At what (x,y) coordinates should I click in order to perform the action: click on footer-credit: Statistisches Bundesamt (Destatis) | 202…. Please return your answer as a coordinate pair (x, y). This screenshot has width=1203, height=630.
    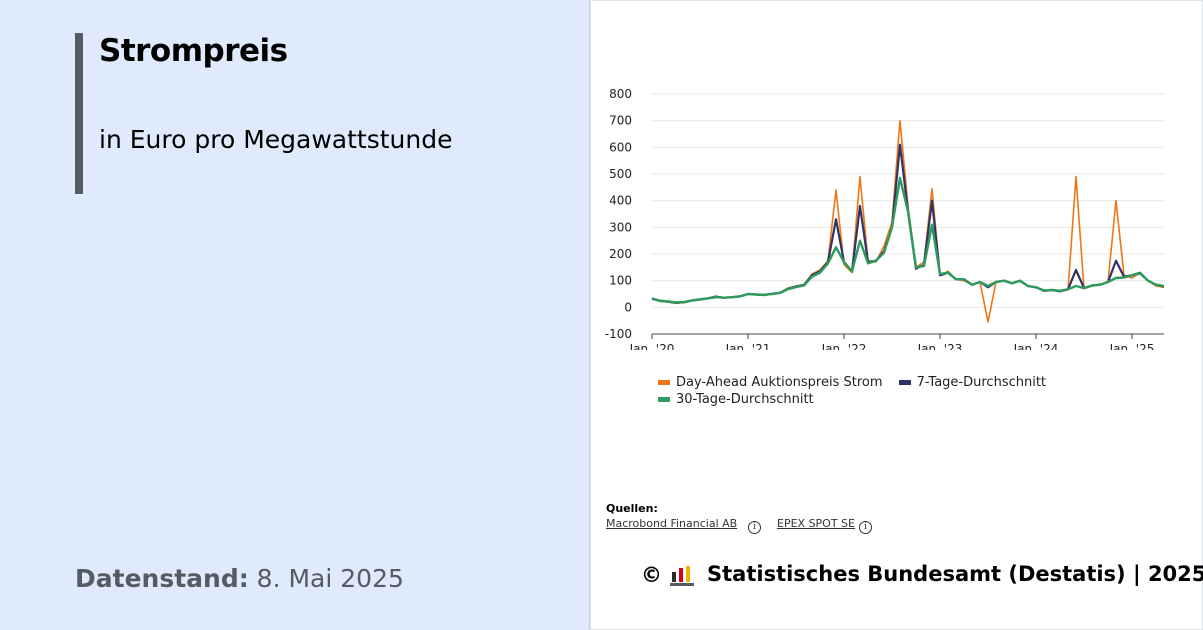
    Looking at the image, I should click on (955, 574).